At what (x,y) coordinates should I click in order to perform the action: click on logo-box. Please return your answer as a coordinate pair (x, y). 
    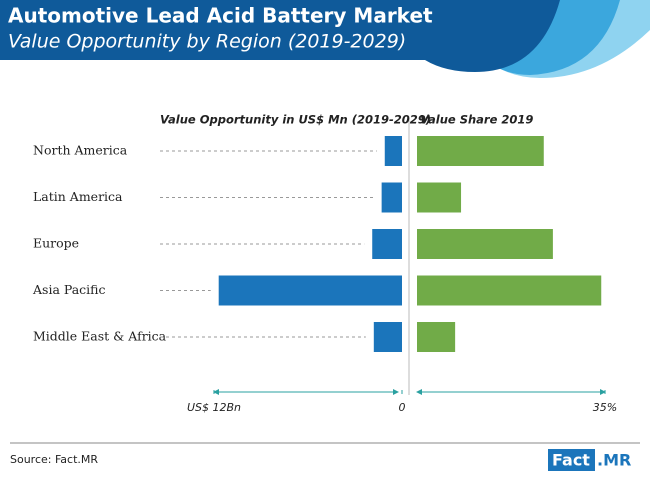
    Looking at the image, I should click on (571, 460).